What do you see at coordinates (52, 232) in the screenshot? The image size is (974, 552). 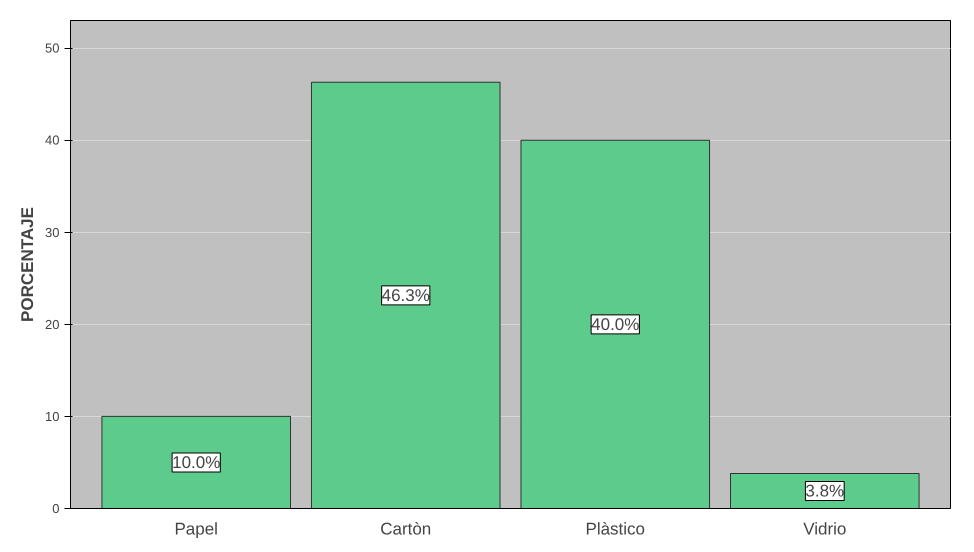 I see `y-tick-label: 30` at bounding box center [52, 232].